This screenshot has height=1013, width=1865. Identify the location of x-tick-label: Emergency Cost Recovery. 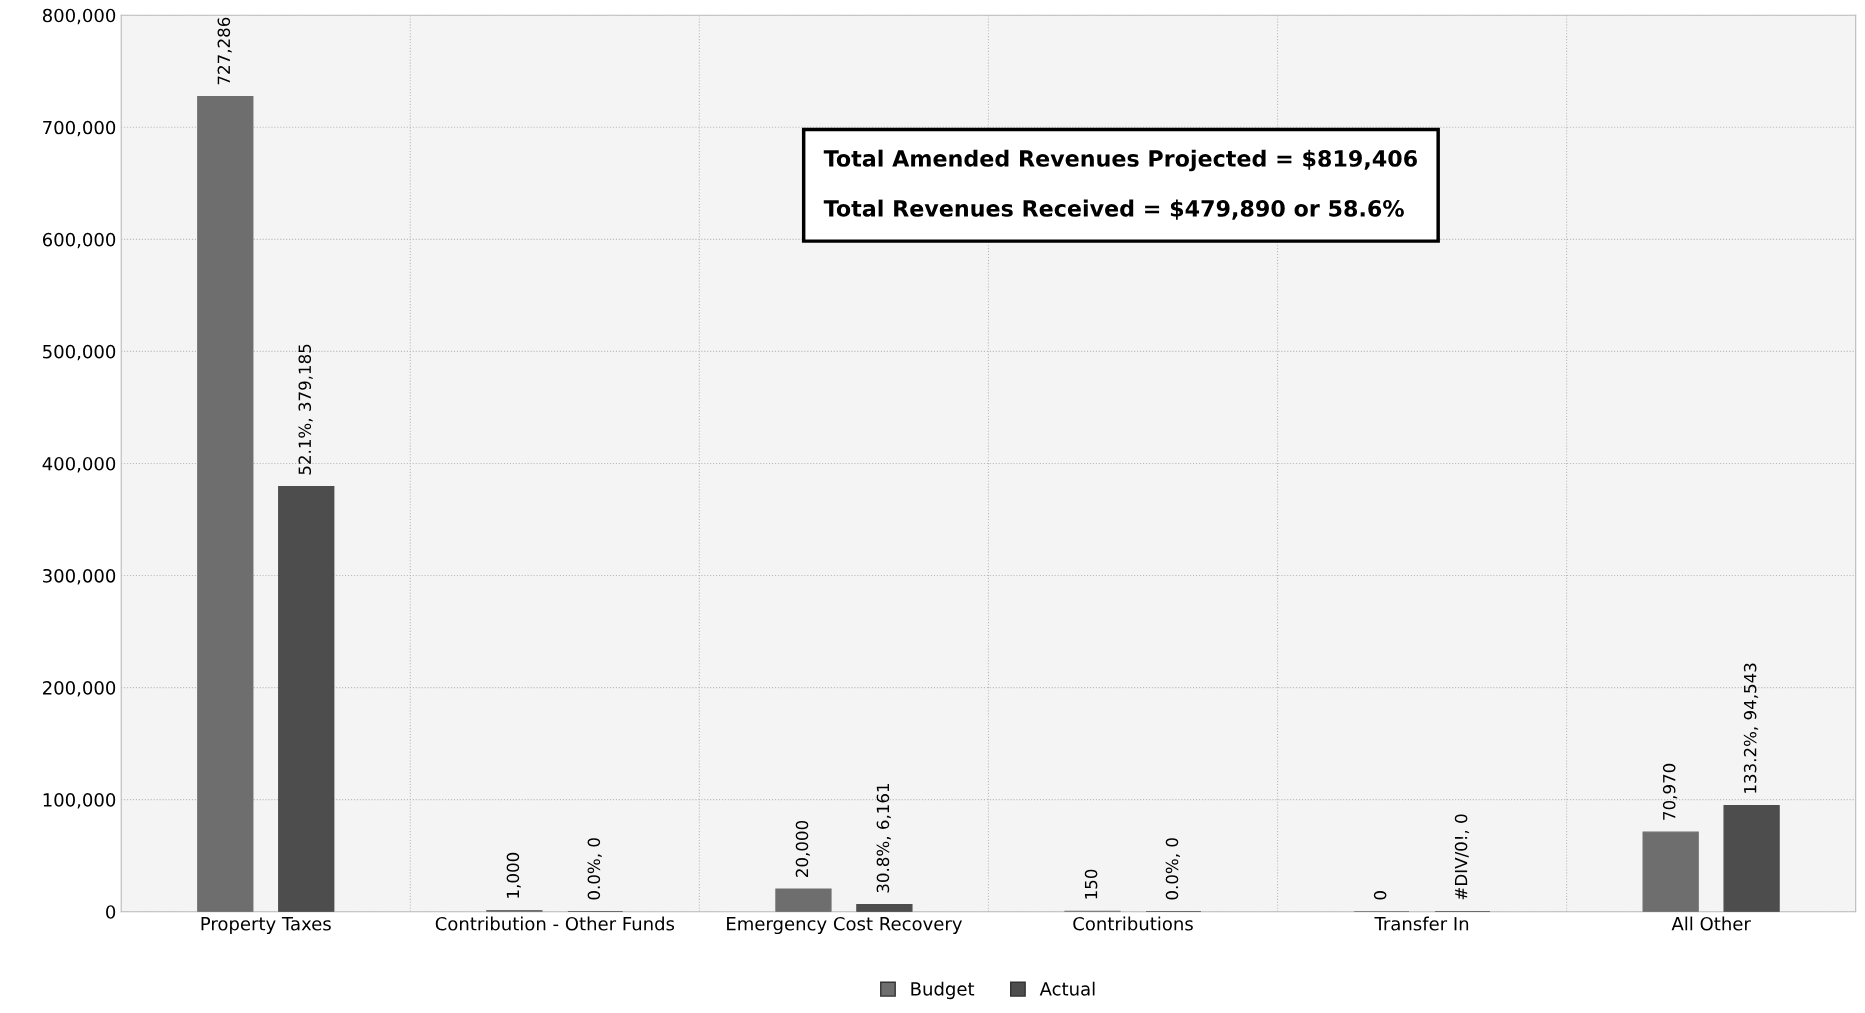
(844, 925).